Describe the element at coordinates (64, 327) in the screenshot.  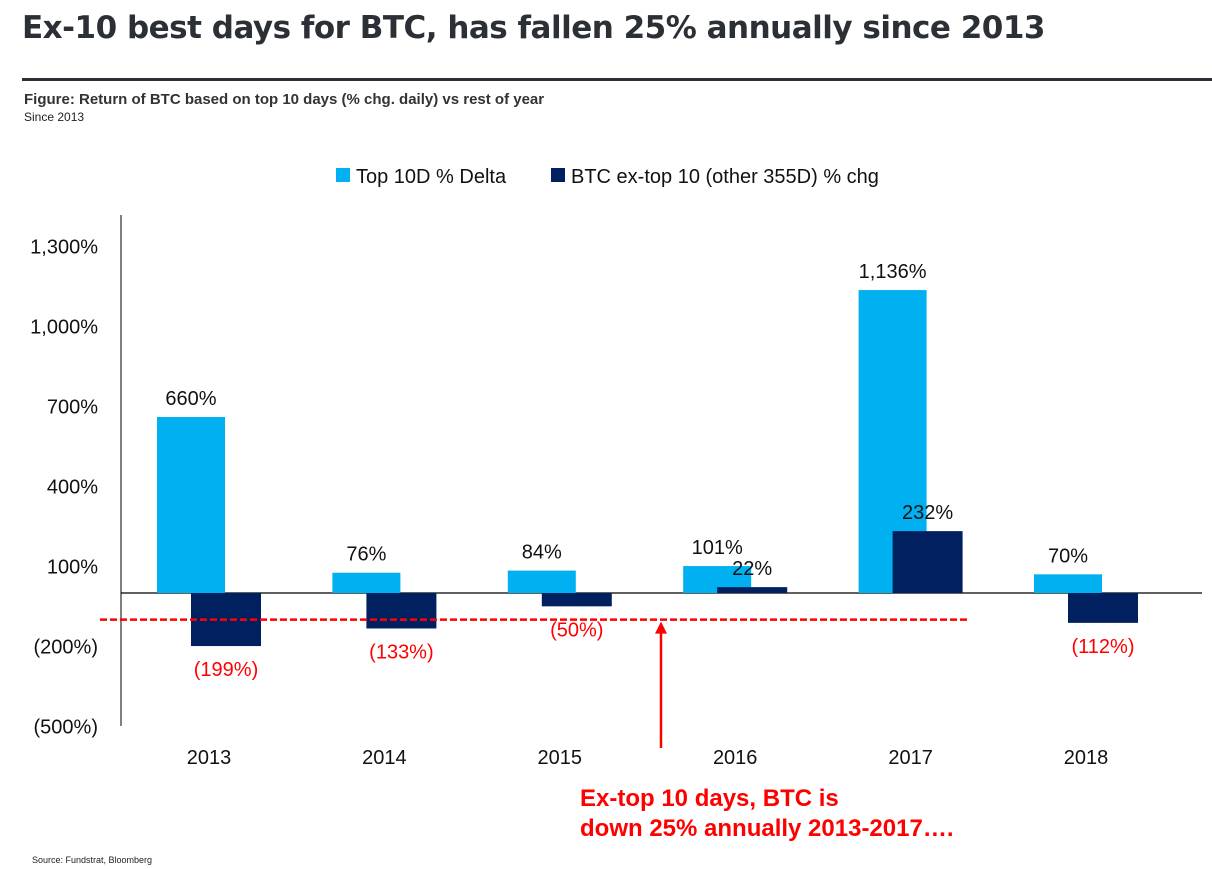
I see `y-tick-label: 1,000%` at that location.